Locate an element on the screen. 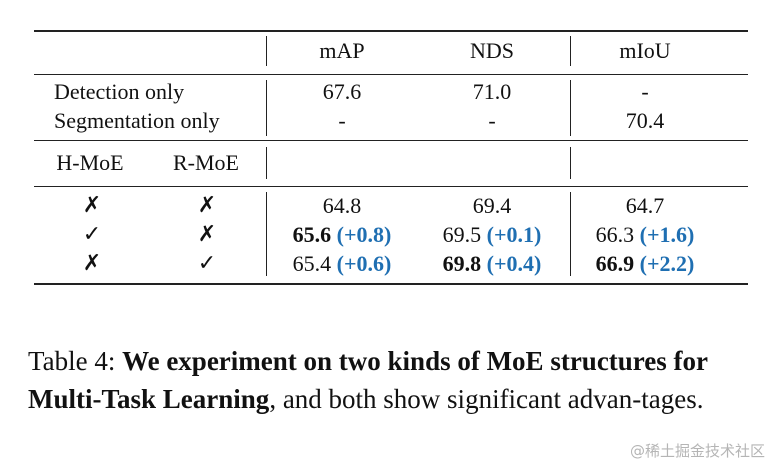 Image resolution: width=775 pixels, height=475 pixels. header-nds: NDS is located at coordinates (492, 50).